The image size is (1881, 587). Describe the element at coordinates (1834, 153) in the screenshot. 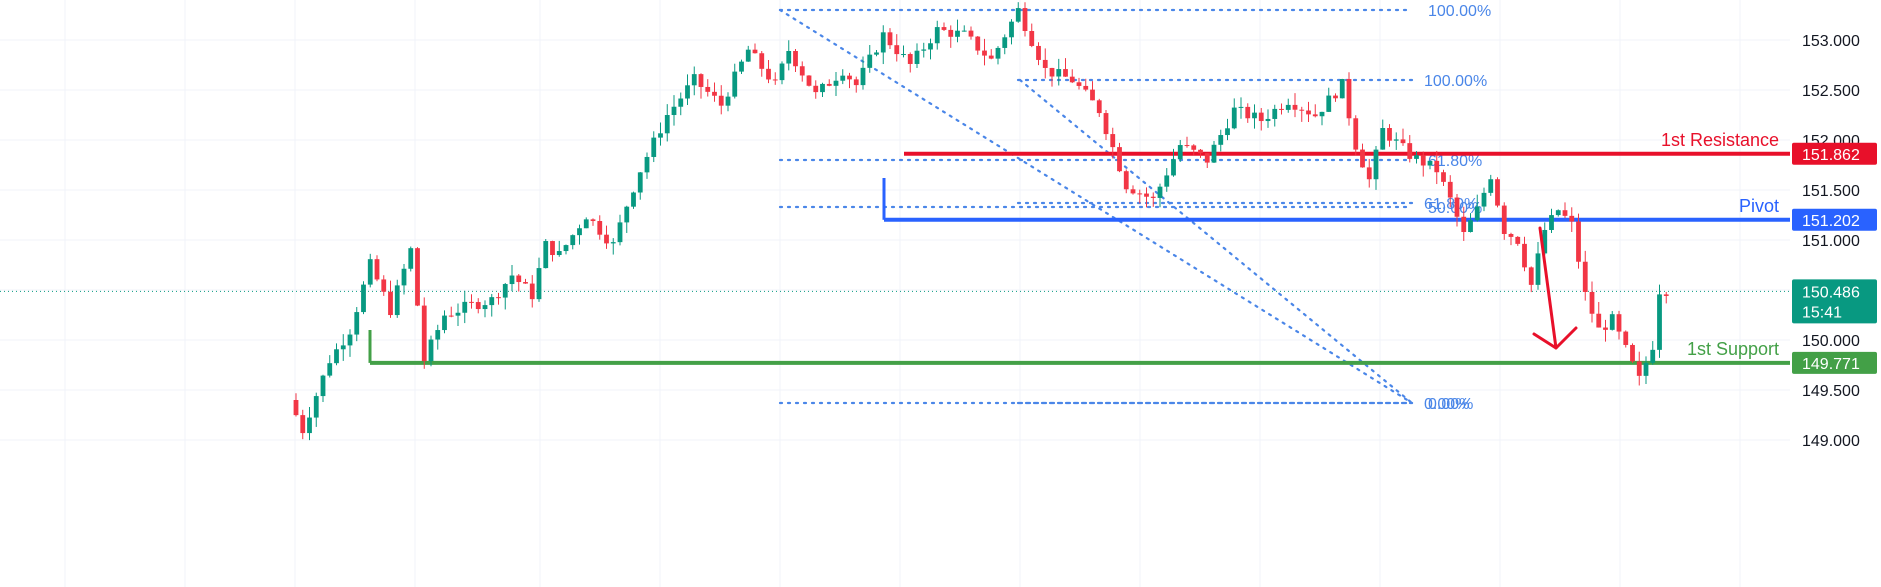

I see `resistance-price-badge` at that location.